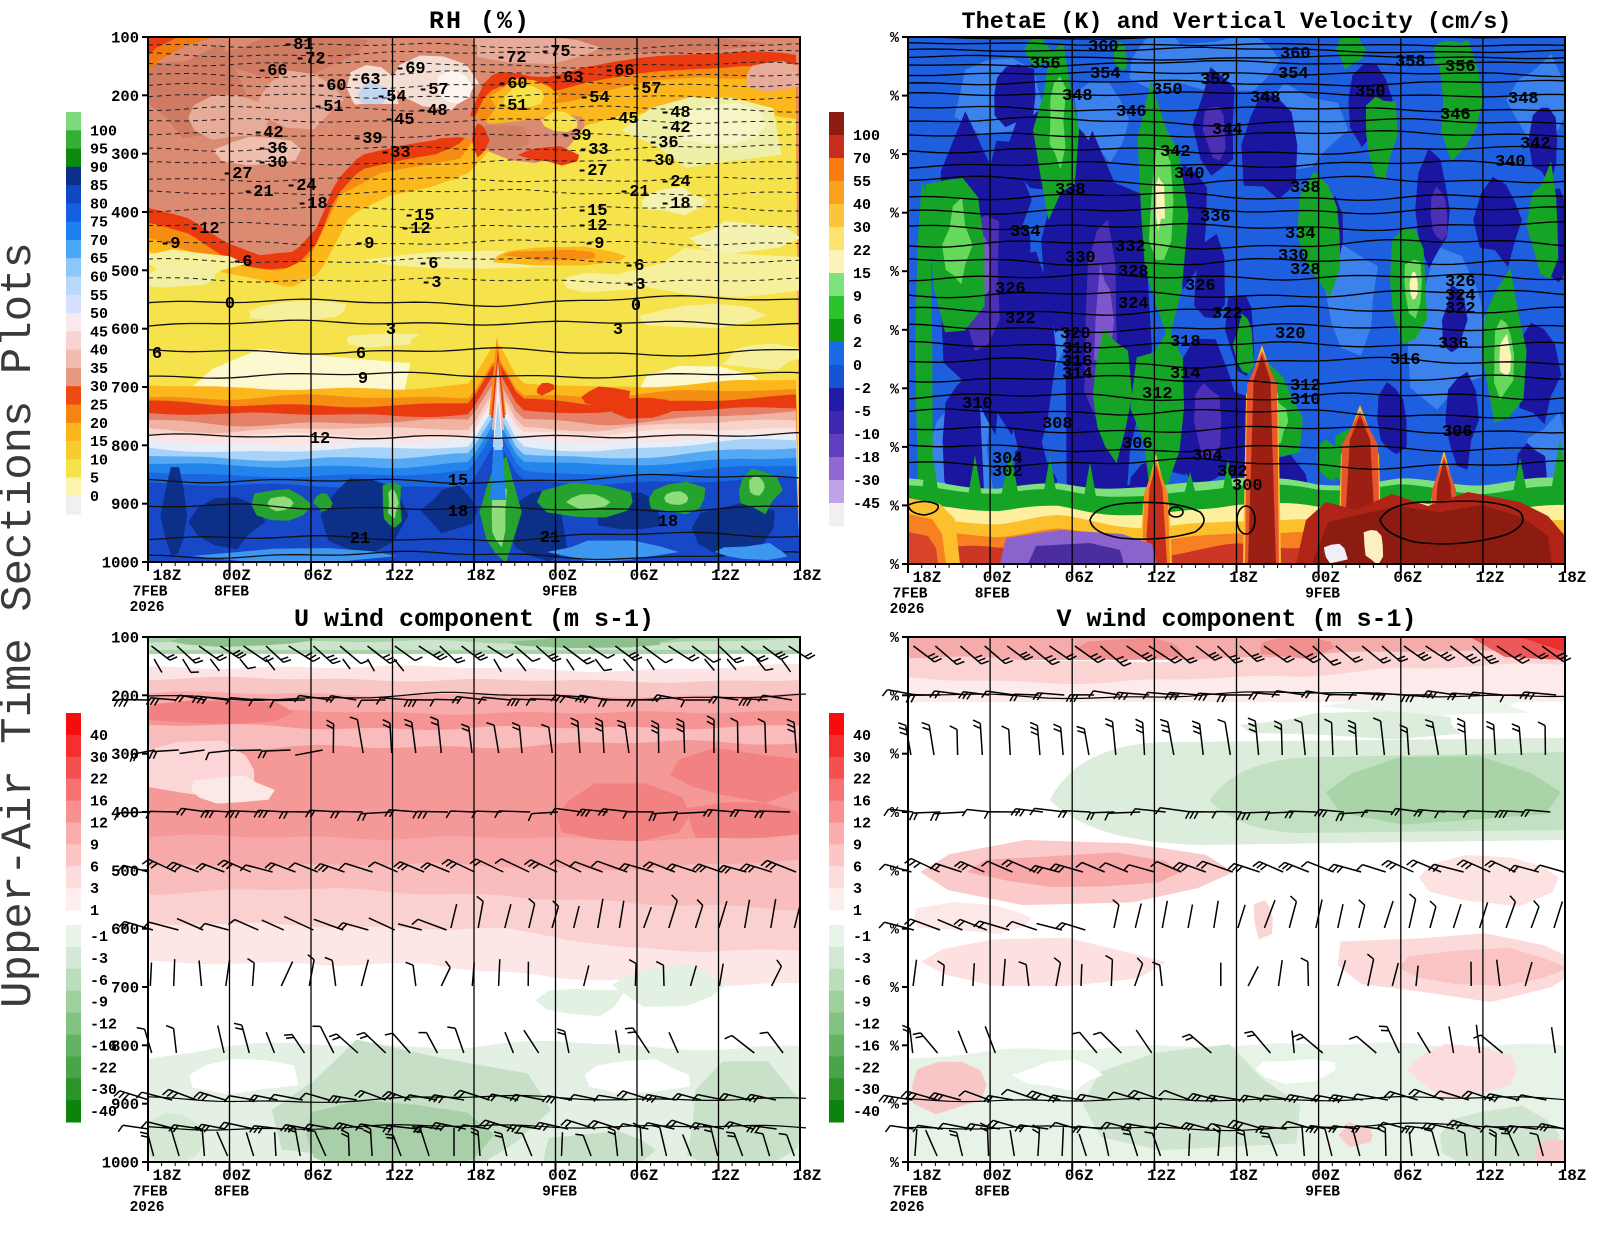  I want to click on svg-text: -40, so click(103, 1112).